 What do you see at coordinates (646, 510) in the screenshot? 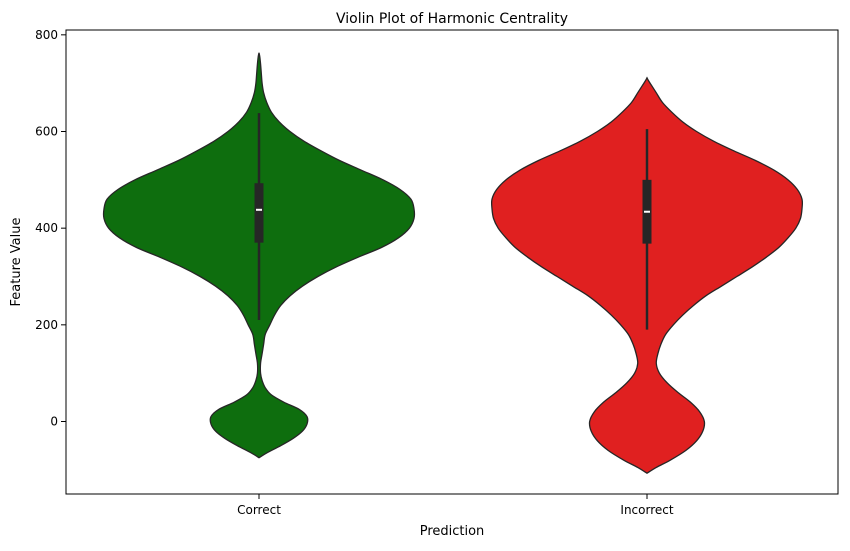
I see `x-tick-label: Incorrect` at bounding box center [646, 510].